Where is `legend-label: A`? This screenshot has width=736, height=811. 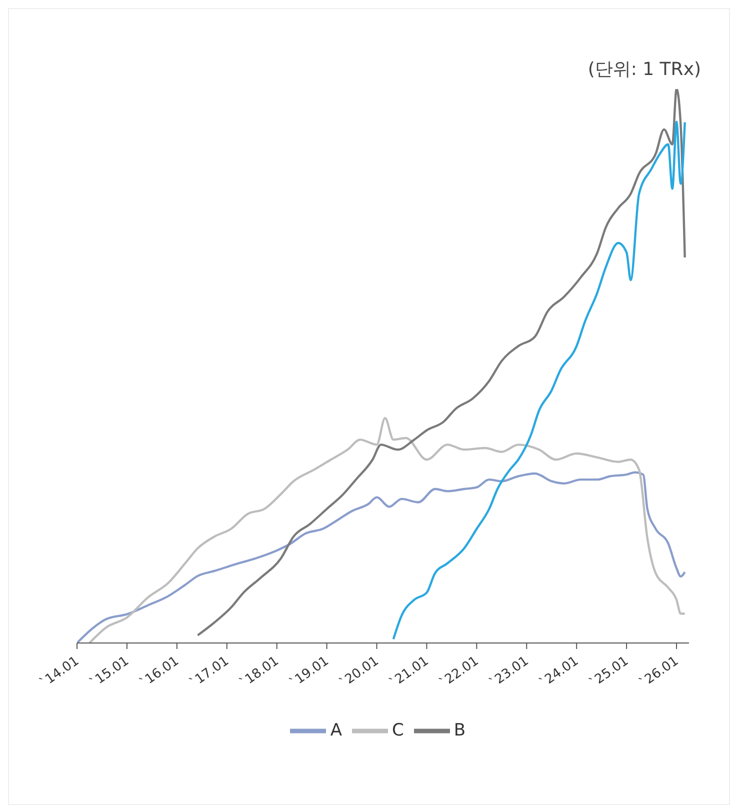
legend-label: A is located at coordinates (336, 730).